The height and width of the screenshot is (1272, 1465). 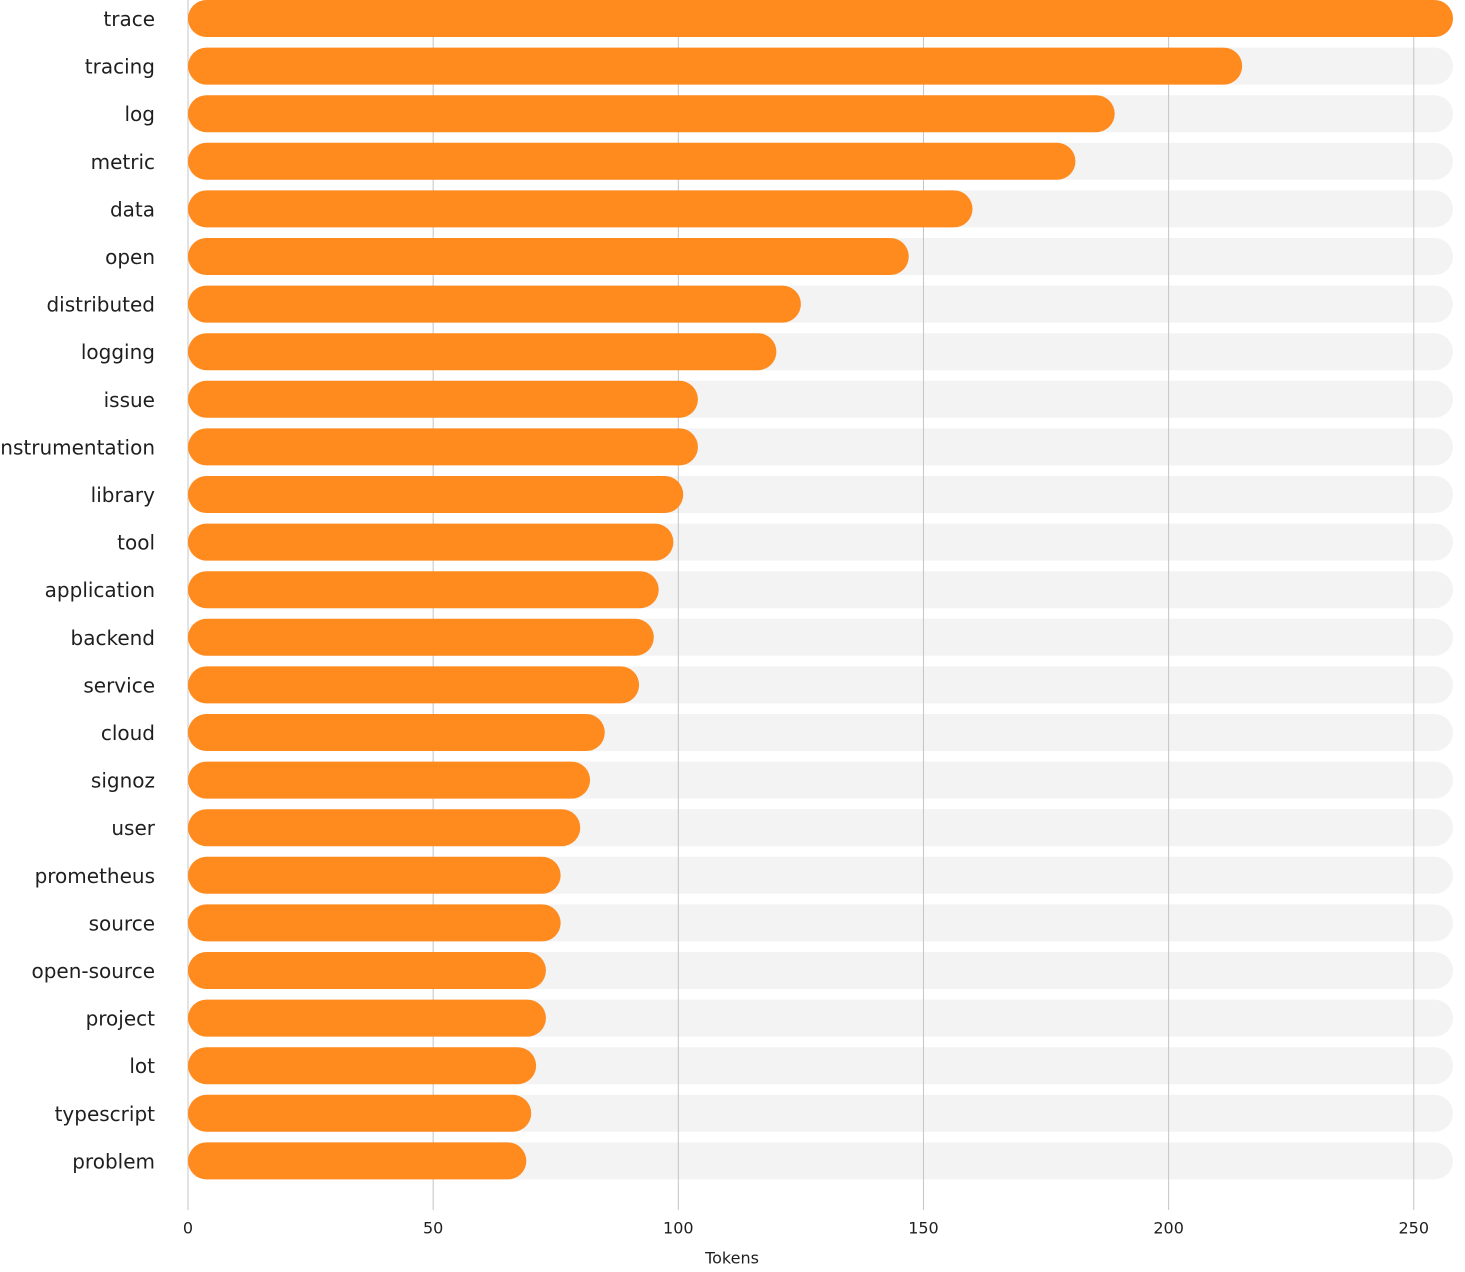 What do you see at coordinates (128, 733) in the screenshot?
I see `category-label: cloud` at bounding box center [128, 733].